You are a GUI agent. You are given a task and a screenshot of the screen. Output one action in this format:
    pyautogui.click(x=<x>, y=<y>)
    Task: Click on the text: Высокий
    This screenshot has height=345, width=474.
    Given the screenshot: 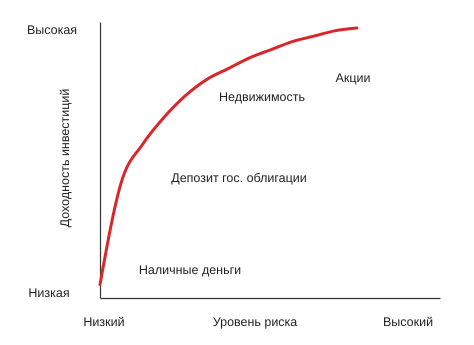 What is the action you would take?
    pyautogui.click(x=408, y=322)
    